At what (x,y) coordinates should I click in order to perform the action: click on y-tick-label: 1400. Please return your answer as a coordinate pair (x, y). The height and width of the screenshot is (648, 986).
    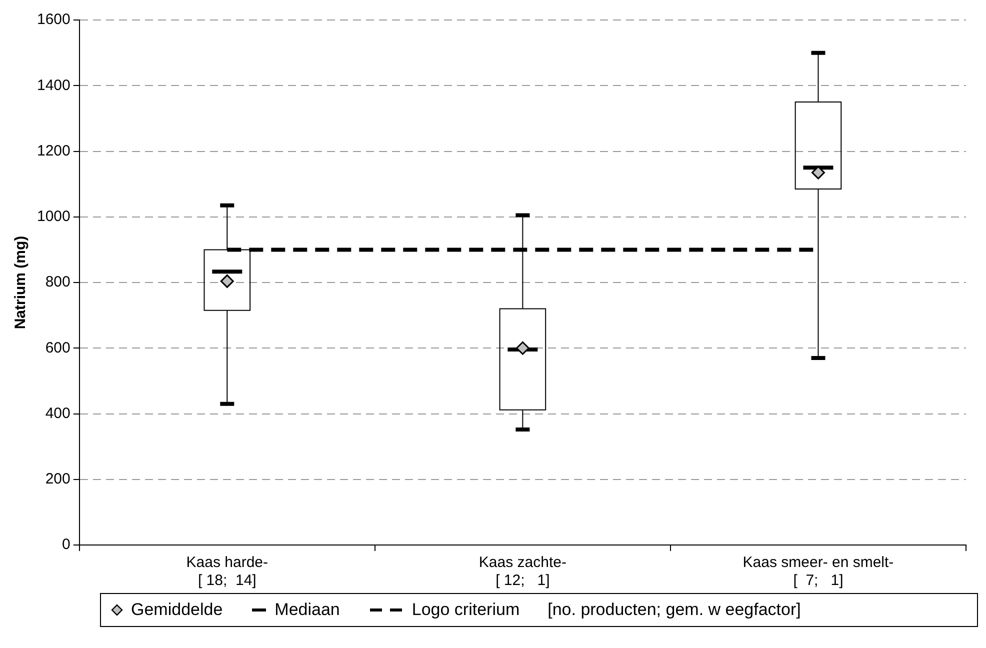
    Looking at the image, I should click on (53, 85).